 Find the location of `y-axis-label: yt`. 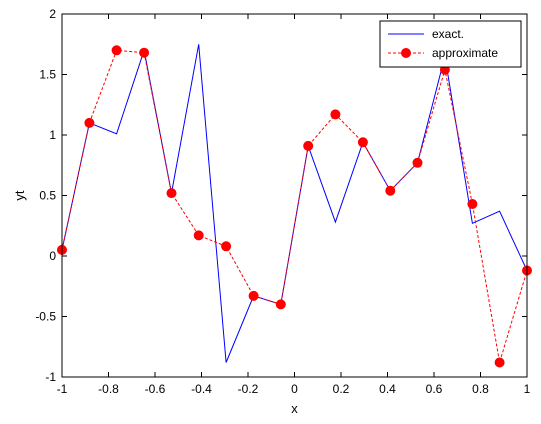

y-axis-label: yt is located at coordinates (19, 195).